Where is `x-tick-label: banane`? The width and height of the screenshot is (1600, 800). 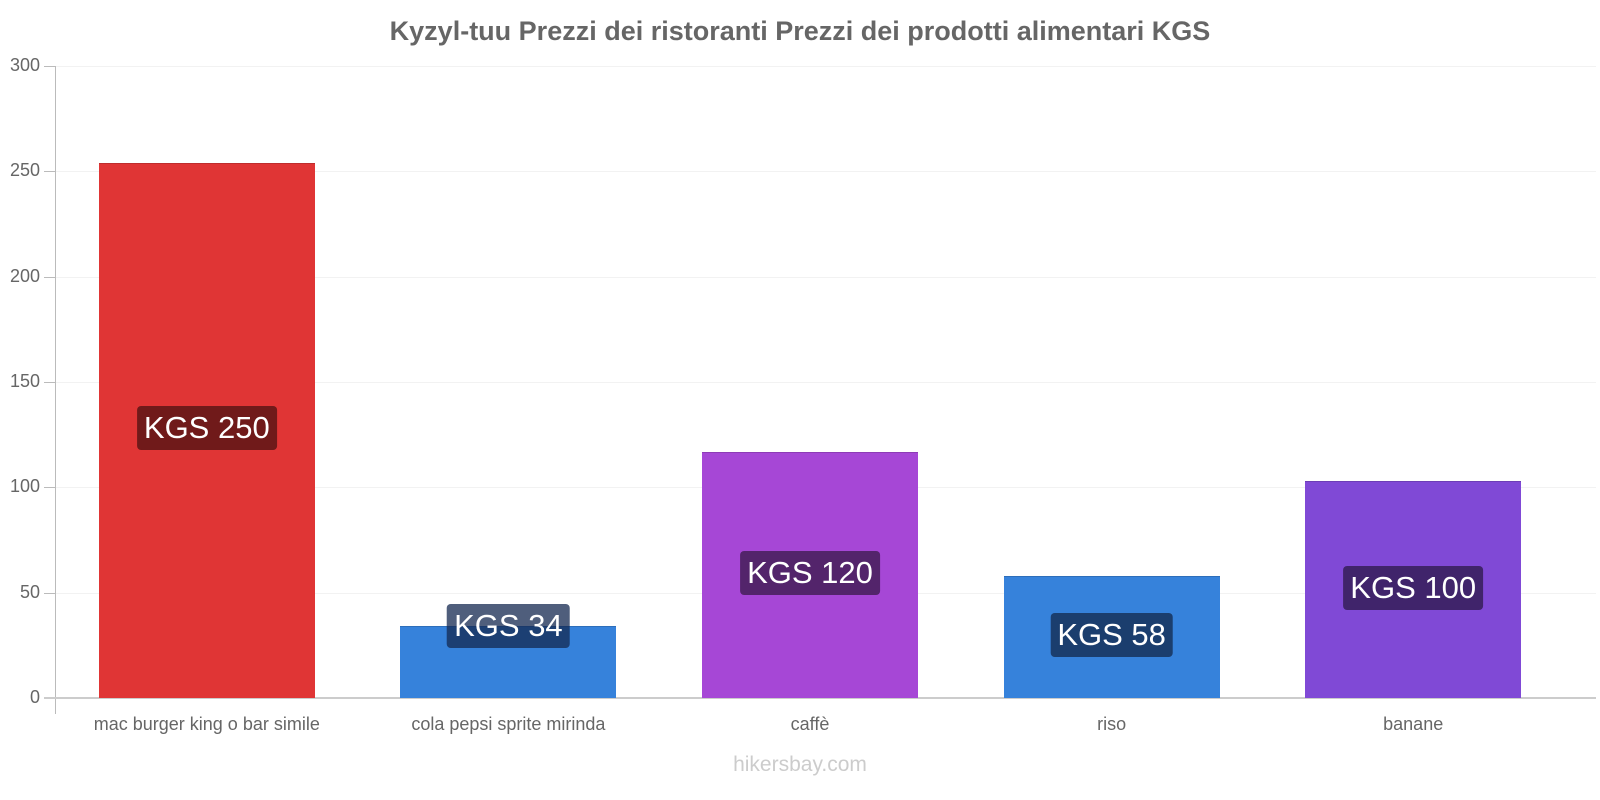 x-tick-label: banane is located at coordinates (1413, 724).